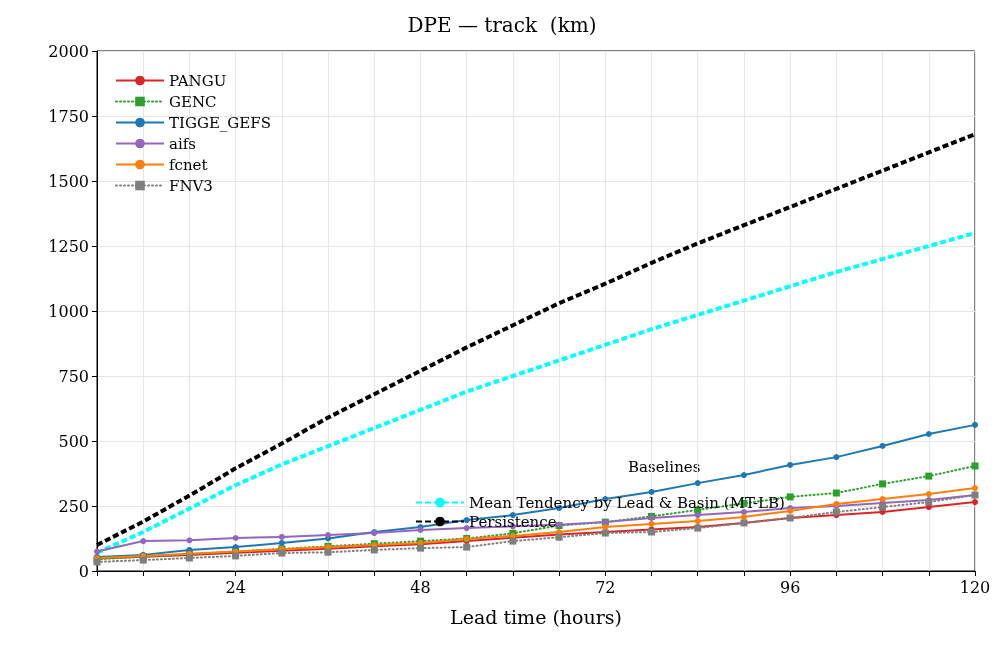 The image size is (1004, 648). I want to click on x-tick-label: 72, so click(605, 587).